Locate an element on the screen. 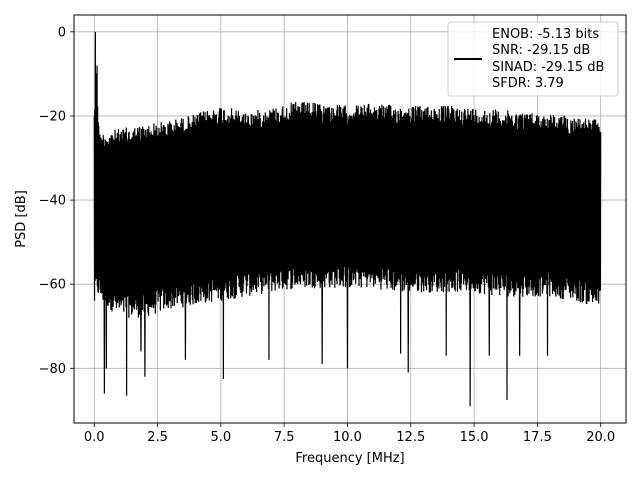  y-tick-label: −20 is located at coordinates (52, 116).